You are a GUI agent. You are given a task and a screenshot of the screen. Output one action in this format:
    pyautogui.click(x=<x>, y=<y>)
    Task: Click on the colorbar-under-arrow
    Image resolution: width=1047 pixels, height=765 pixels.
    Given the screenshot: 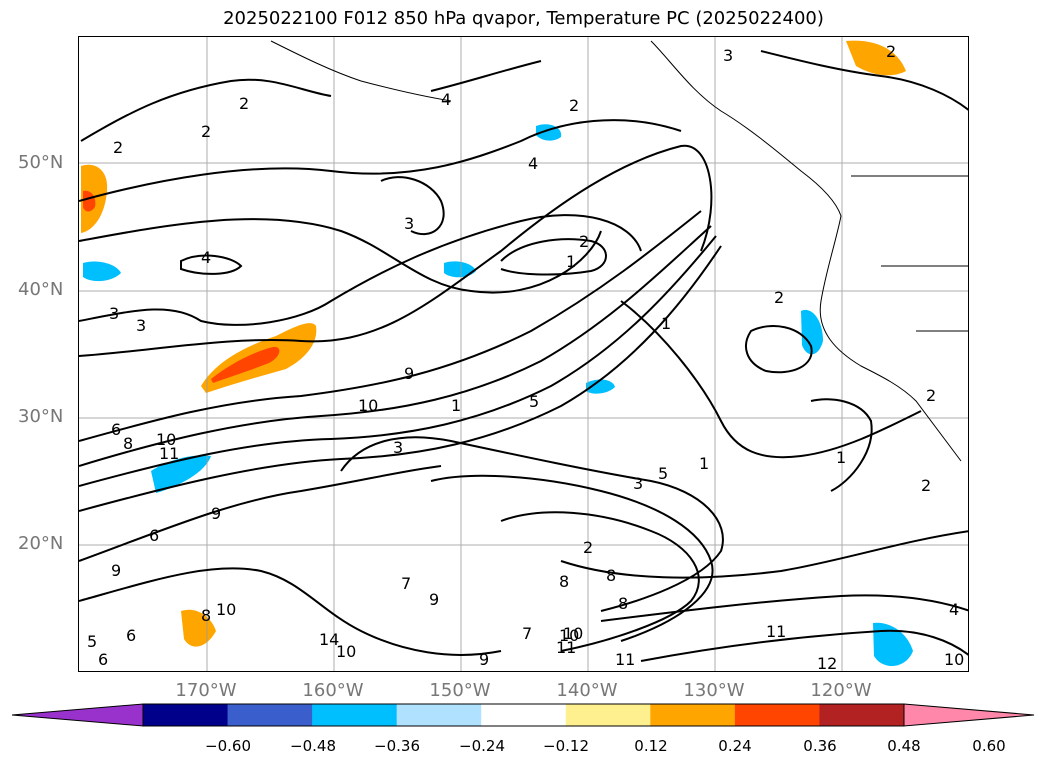 What is the action you would take?
    pyautogui.click(x=77, y=715)
    